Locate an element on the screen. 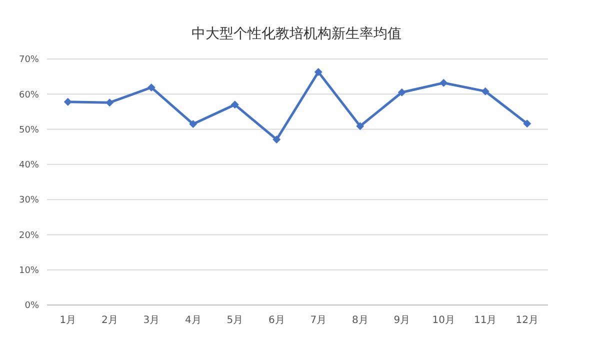 This screenshot has width=593, height=346. y-tick-label: 20% is located at coordinates (29, 235).